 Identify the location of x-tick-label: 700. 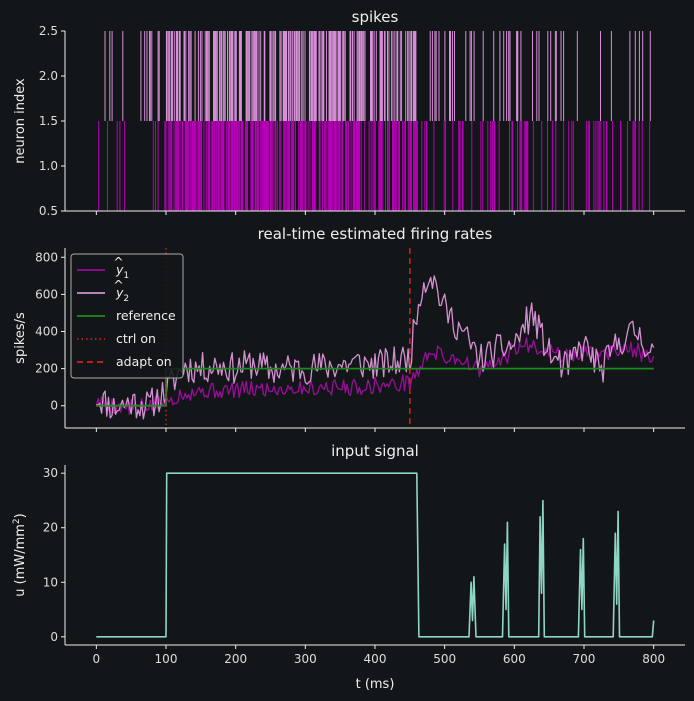
(584, 659).